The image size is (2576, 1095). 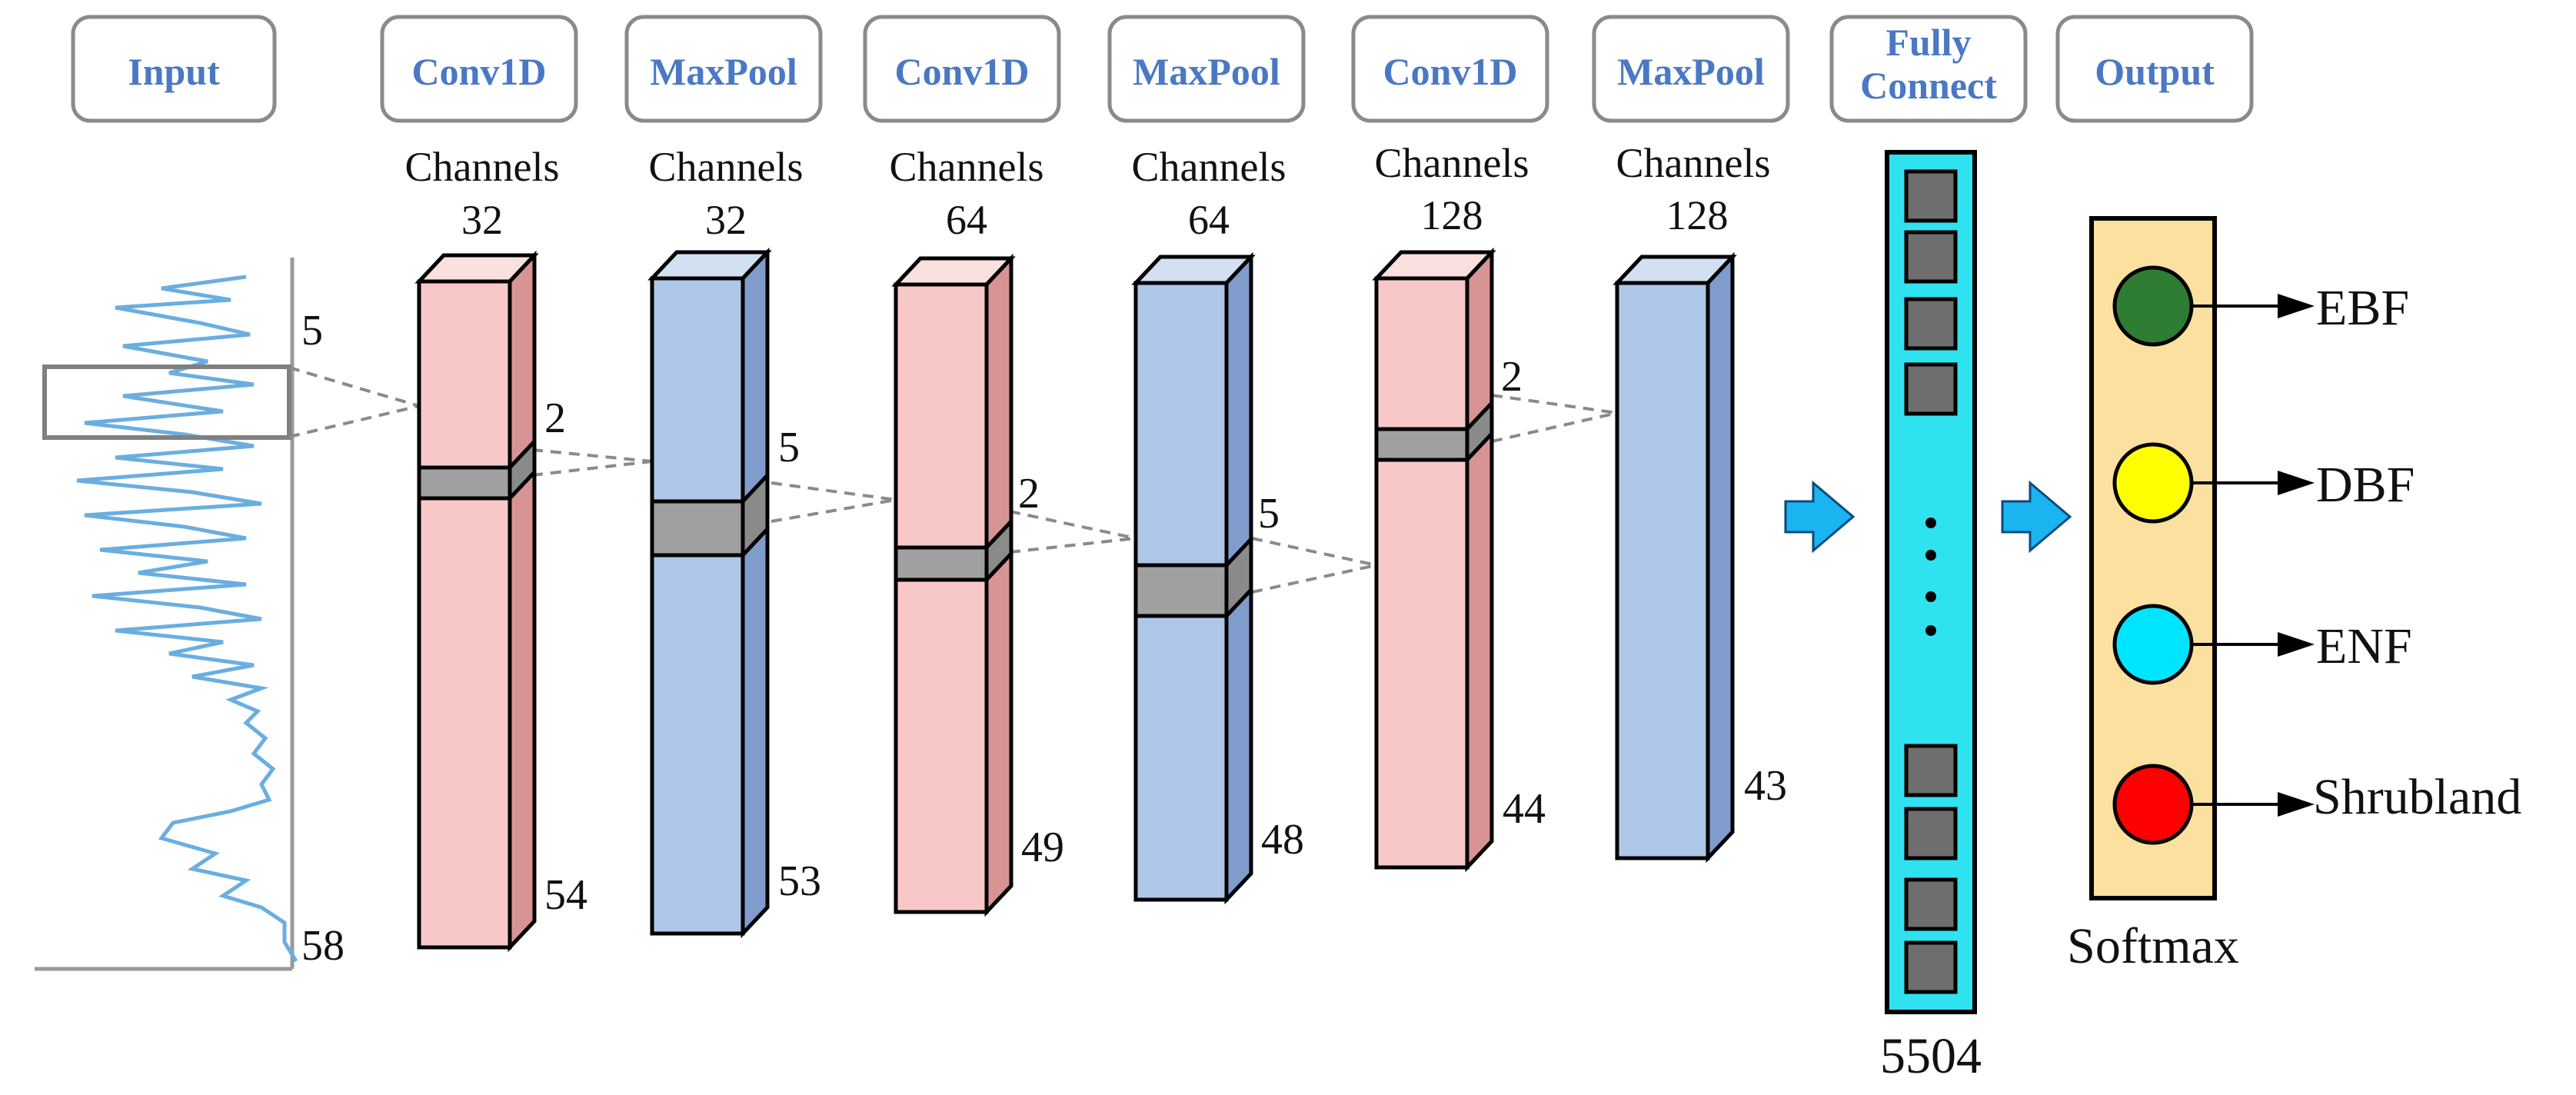 What do you see at coordinates (1691, 72) in the screenshot?
I see `header-maxpool-3-label: MaxPool` at bounding box center [1691, 72].